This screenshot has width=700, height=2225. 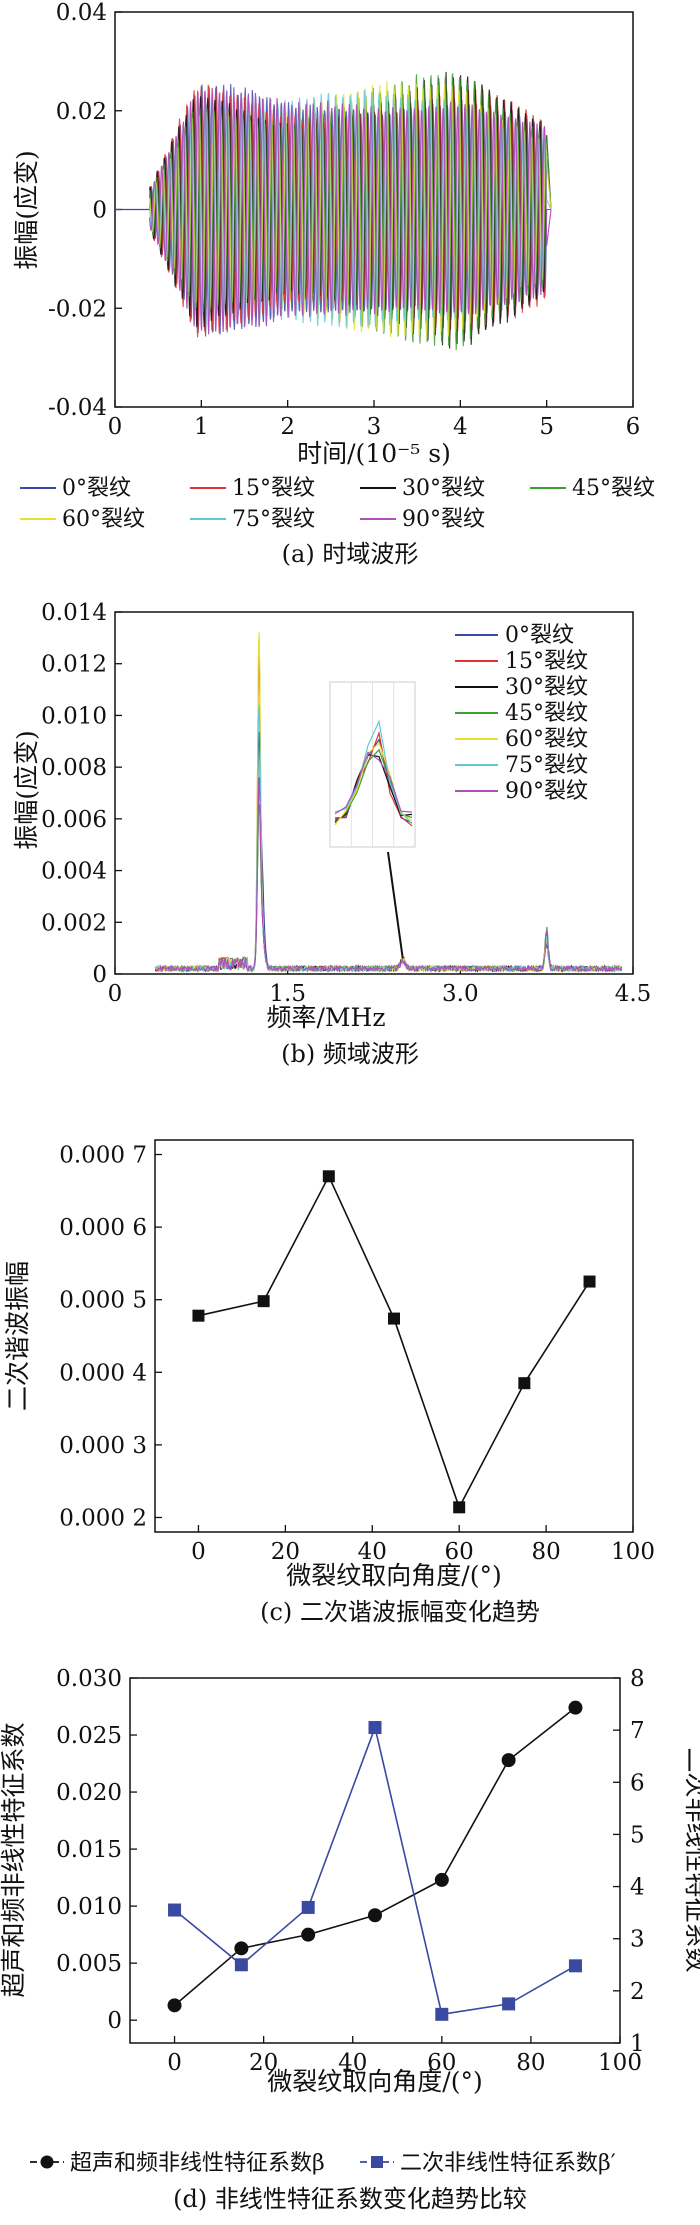 I want to click on x-tick-label: 3, so click(x=374, y=427).